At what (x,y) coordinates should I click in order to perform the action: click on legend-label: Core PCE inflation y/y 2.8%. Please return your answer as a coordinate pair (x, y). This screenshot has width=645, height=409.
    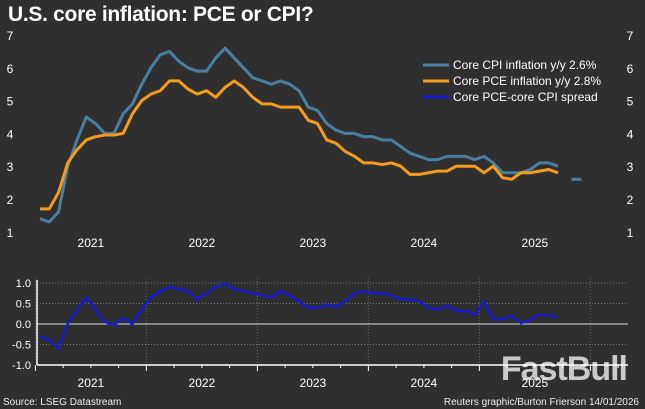
    Looking at the image, I should click on (527, 81).